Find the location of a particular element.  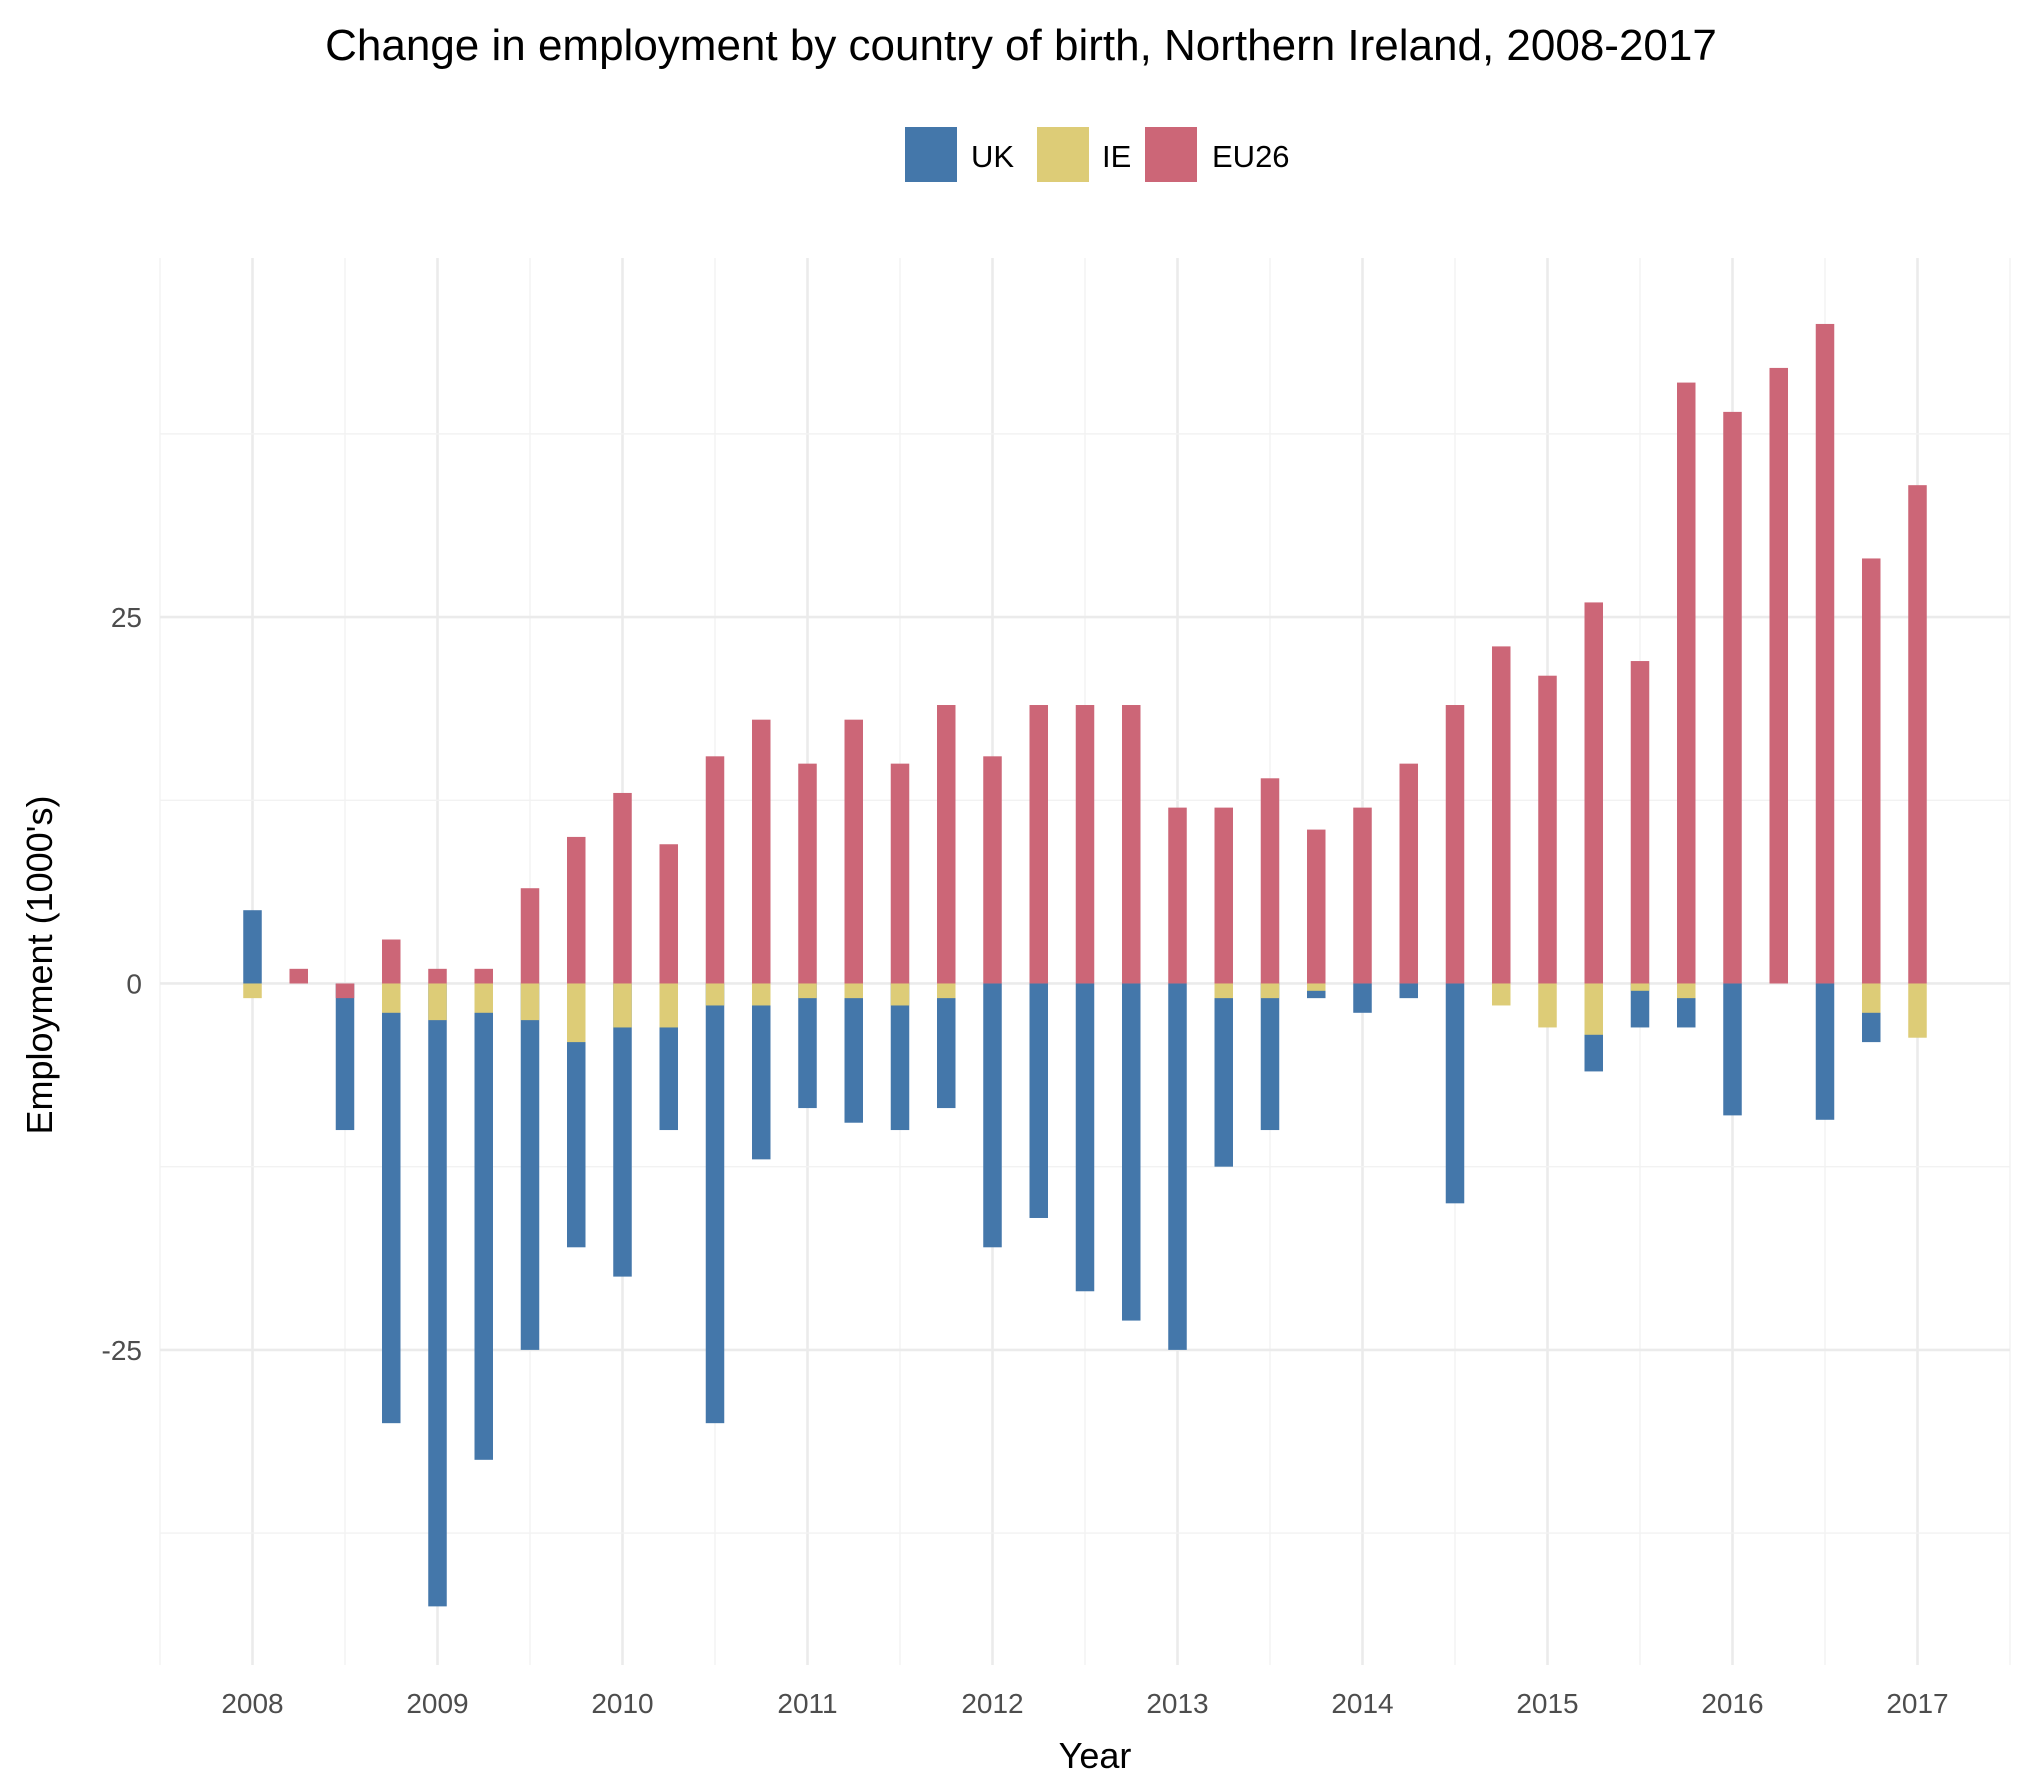

legend: UK IE EU26 is located at coordinates (1097, 154).